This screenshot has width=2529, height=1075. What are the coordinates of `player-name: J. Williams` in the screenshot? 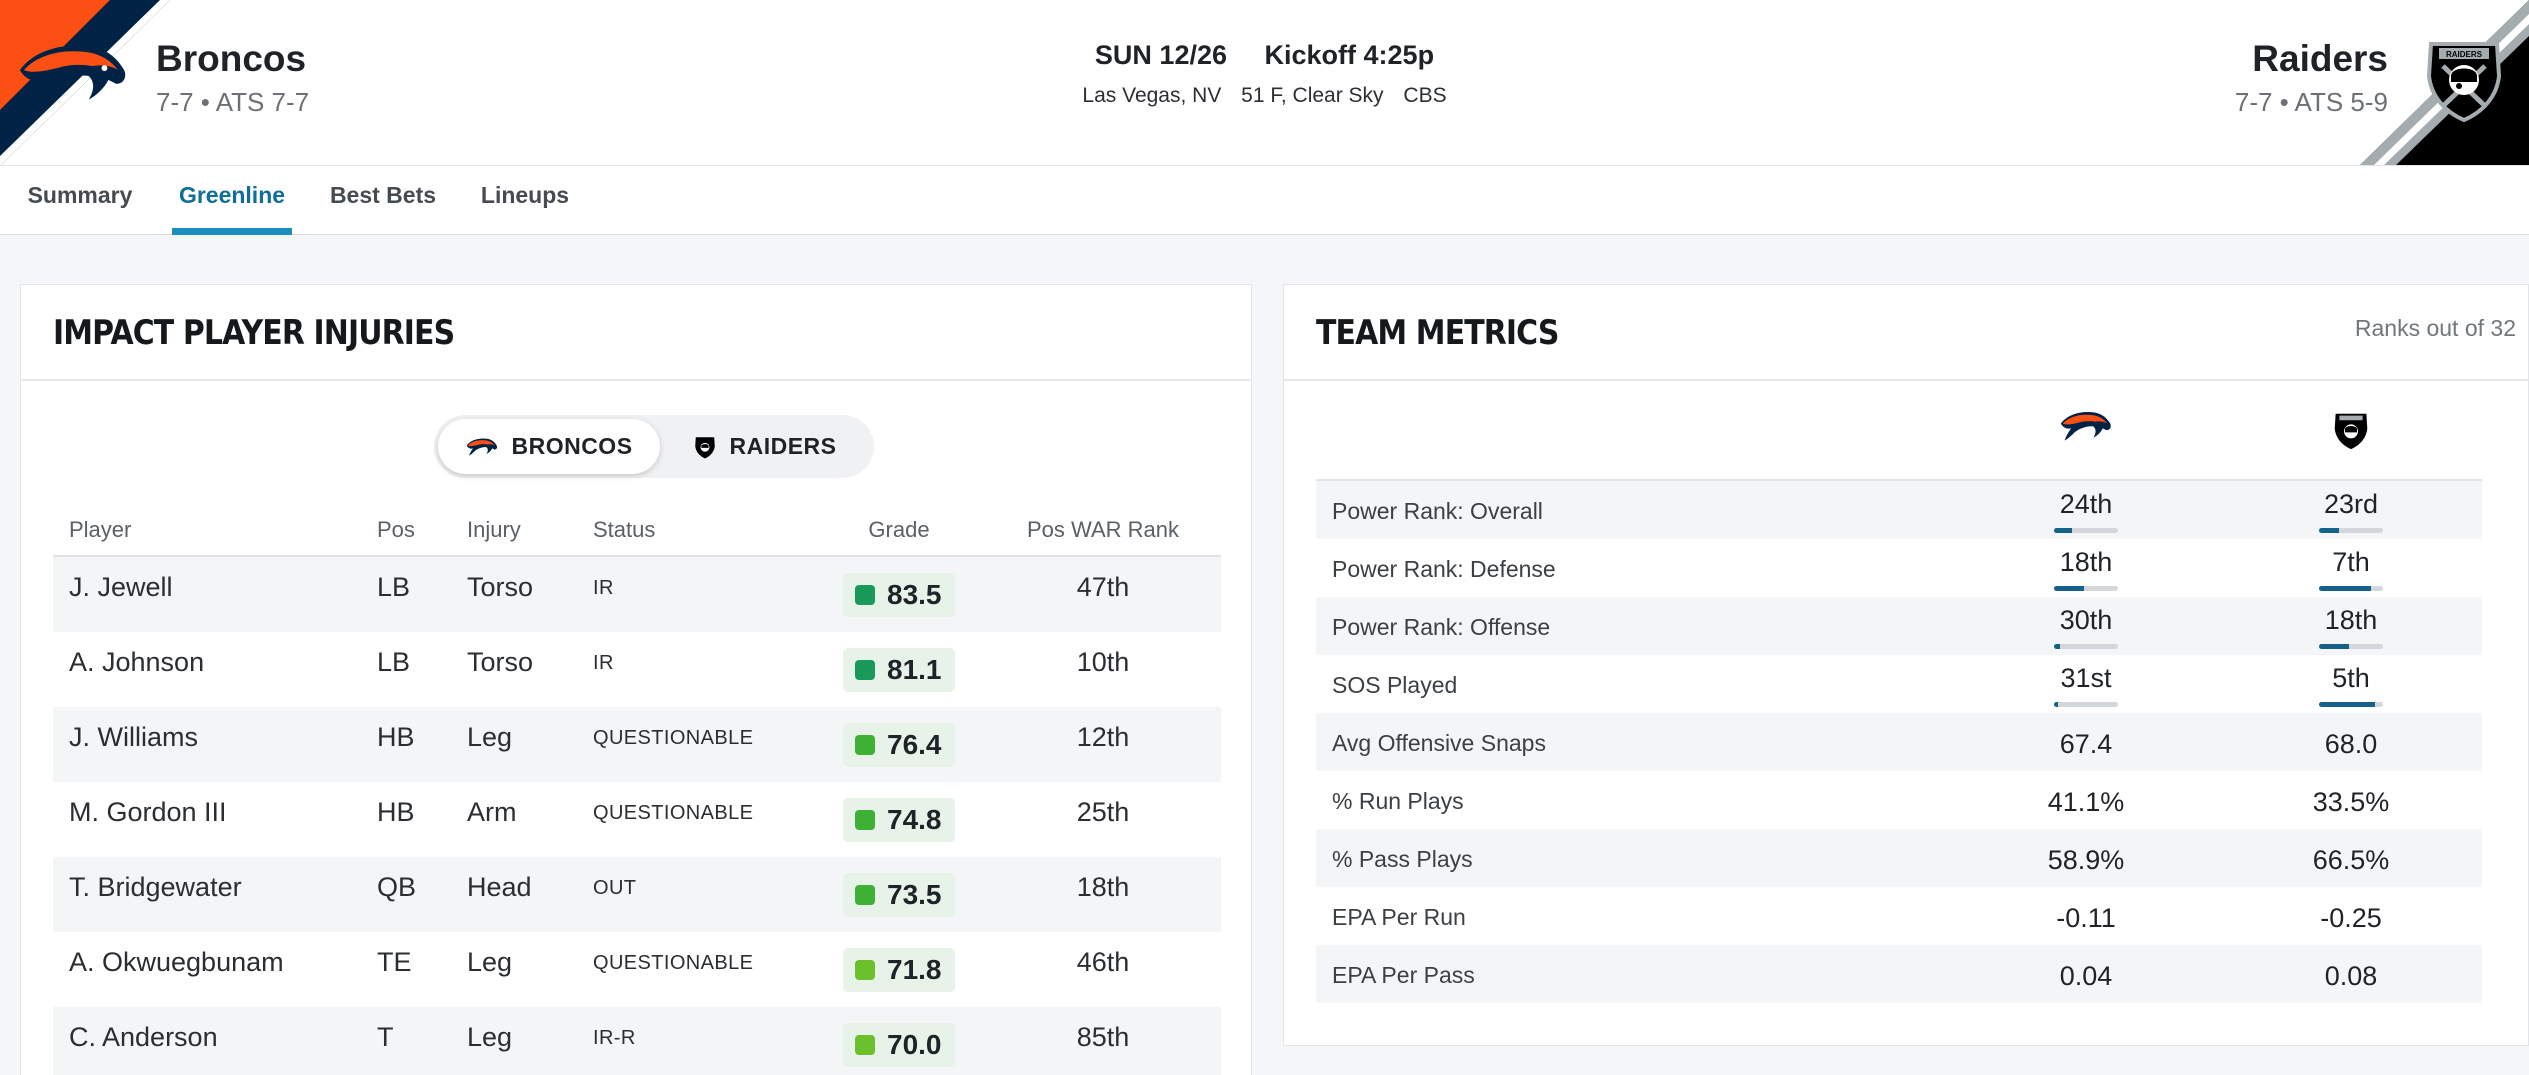 It's located at (133, 737).